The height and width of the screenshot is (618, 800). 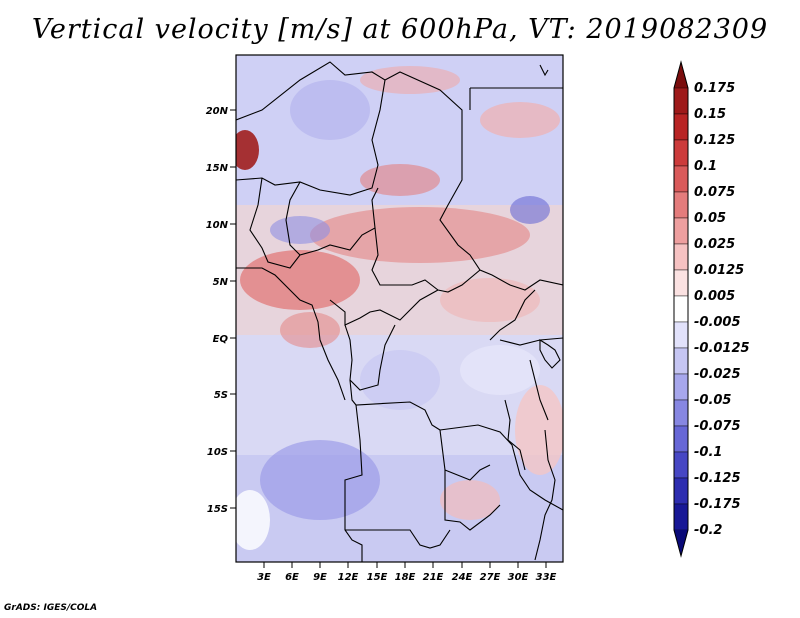 What do you see at coordinates (490, 577) in the screenshot?
I see `lon-label: 27E` at bounding box center [490, 577].